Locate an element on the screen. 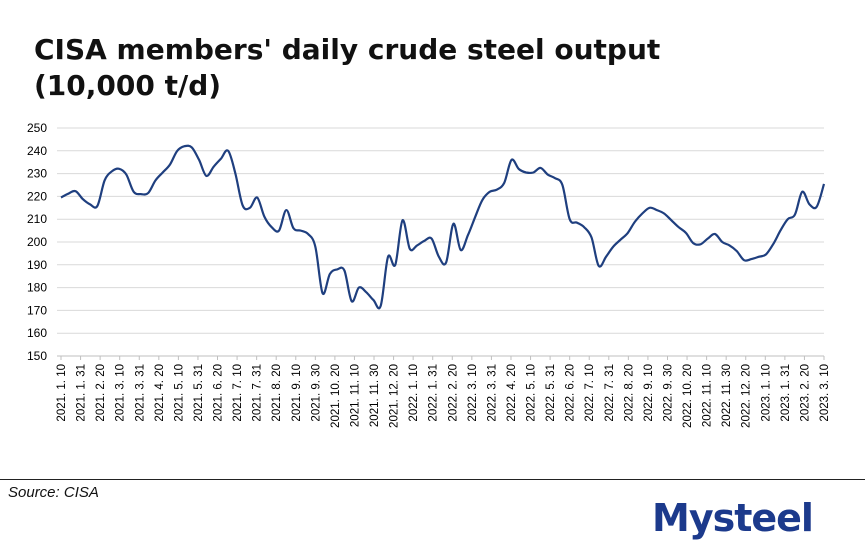  y-tick-label: 190 is located at coordinates (37, 265).